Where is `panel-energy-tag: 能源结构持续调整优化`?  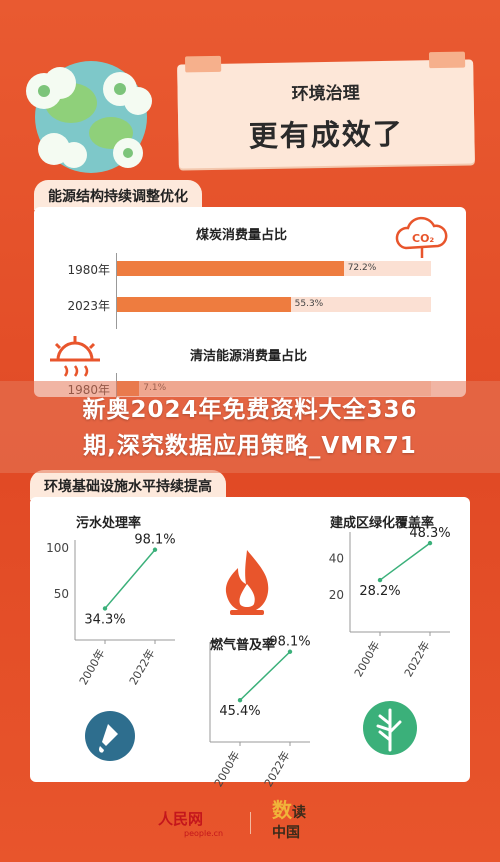 panel-energy-tag: 能源结构持续调整优化 is located at coordinates (118, 195).